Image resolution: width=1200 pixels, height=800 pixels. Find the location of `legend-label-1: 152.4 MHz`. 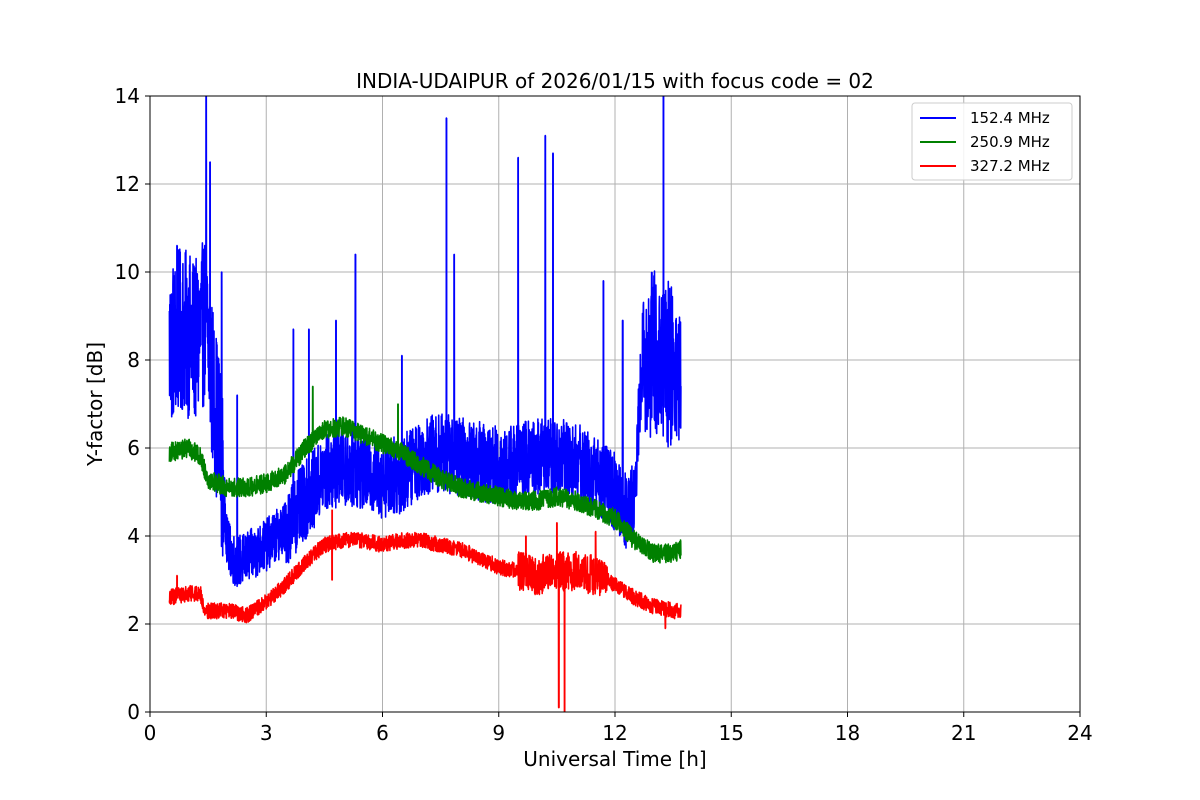

legend-label-1: 152.4 MHz is located at coordinates (1010, 118).